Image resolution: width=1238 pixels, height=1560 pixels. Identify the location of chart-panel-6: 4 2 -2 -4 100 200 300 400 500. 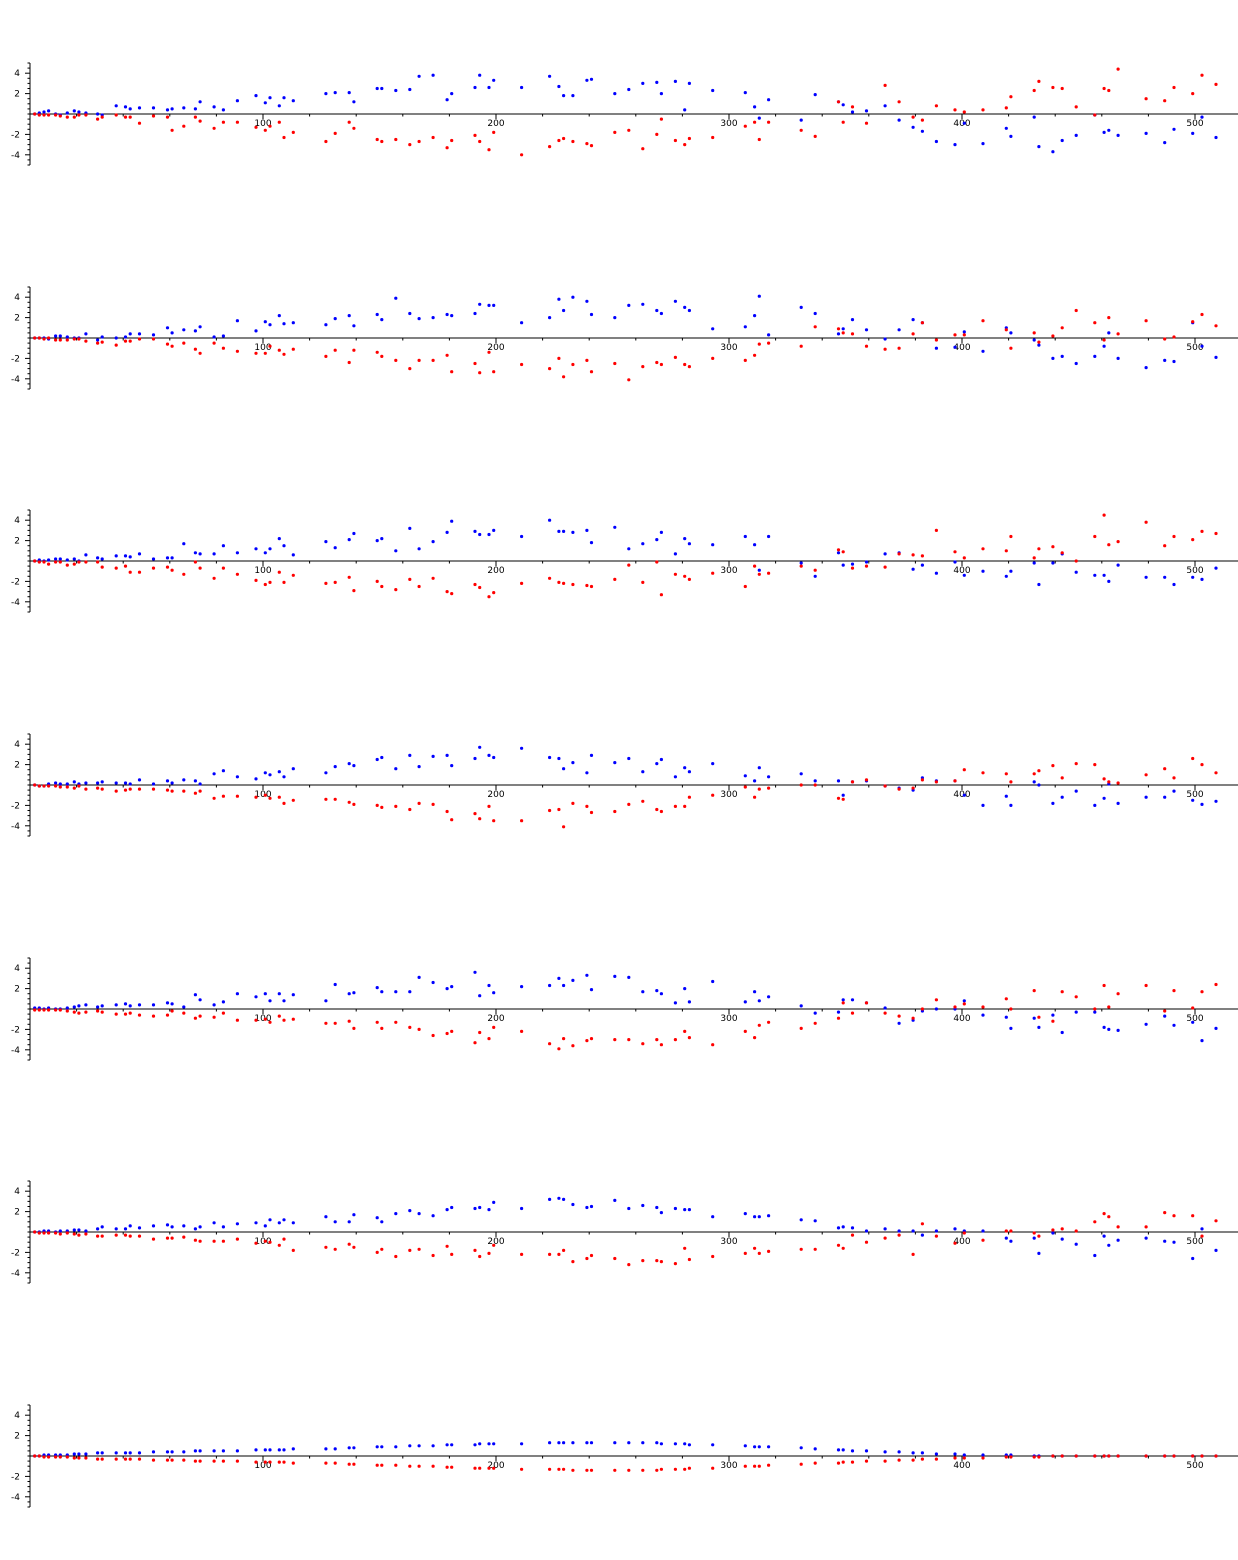
(624, 1232).